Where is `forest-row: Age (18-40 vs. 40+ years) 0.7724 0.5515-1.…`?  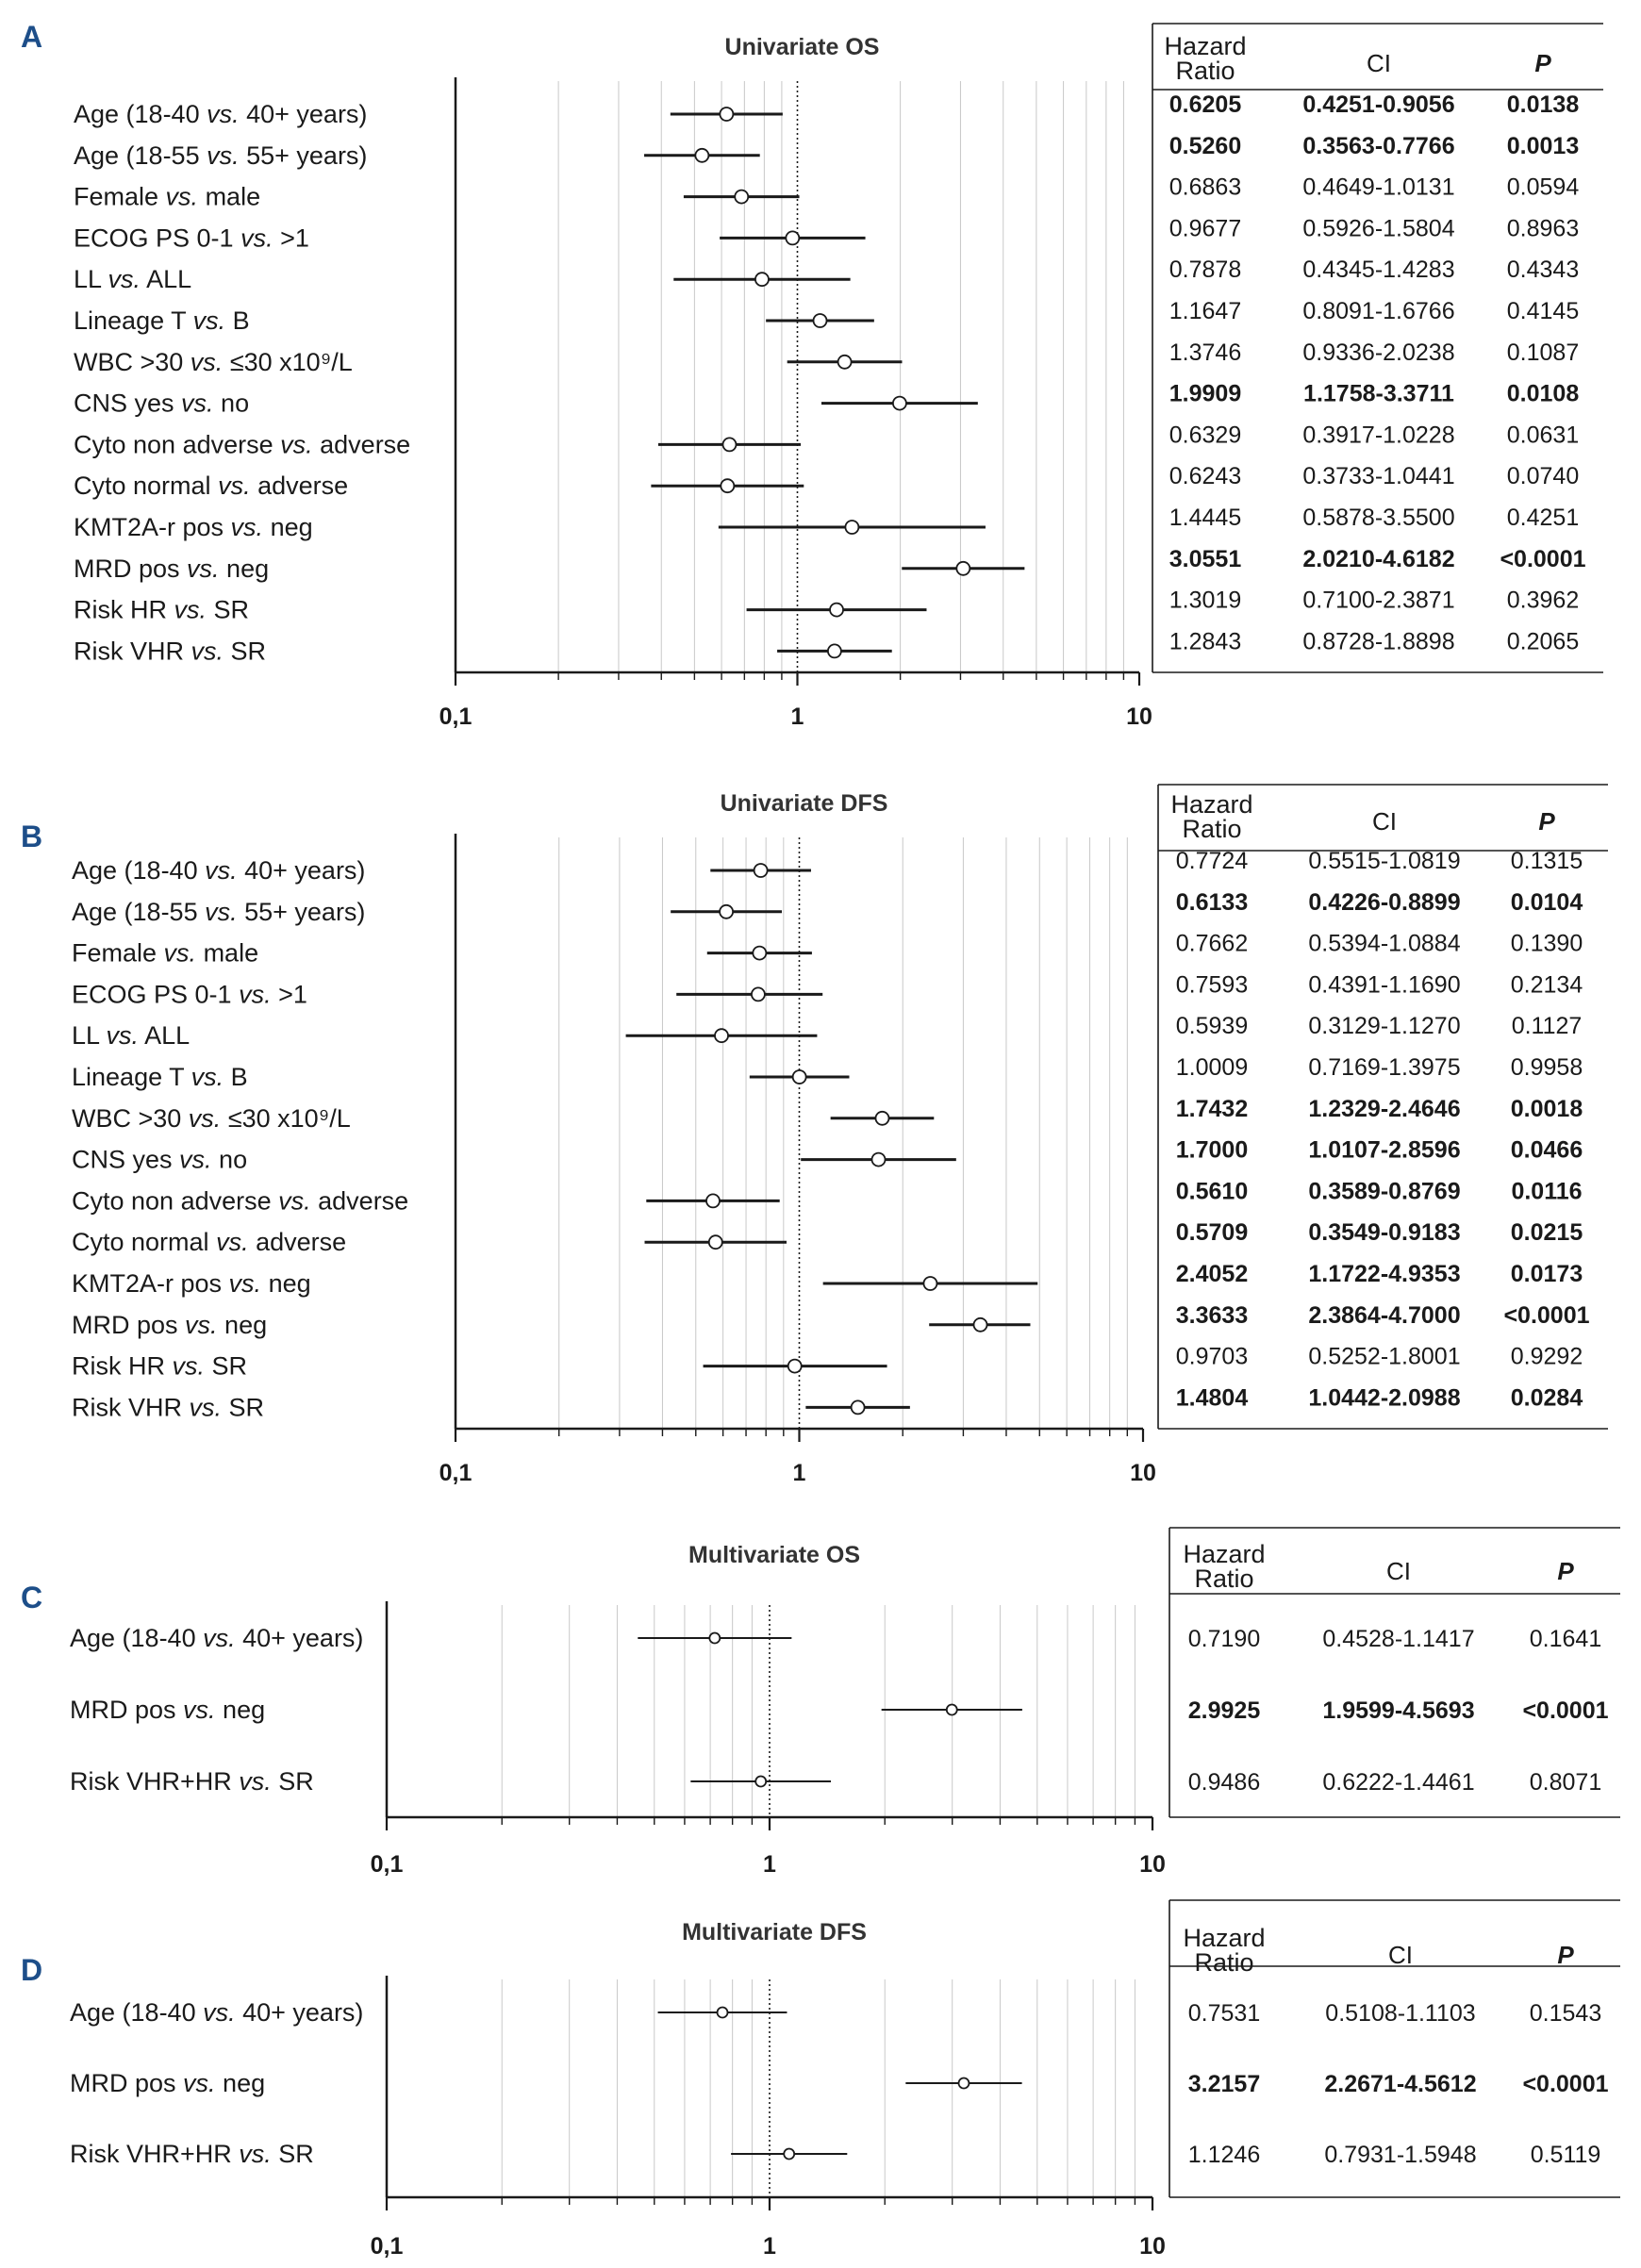
forest-row: Age (18-40 vs. 40+ years) 0.7724 0.5515-1.… is located at coordinates (827, 866).